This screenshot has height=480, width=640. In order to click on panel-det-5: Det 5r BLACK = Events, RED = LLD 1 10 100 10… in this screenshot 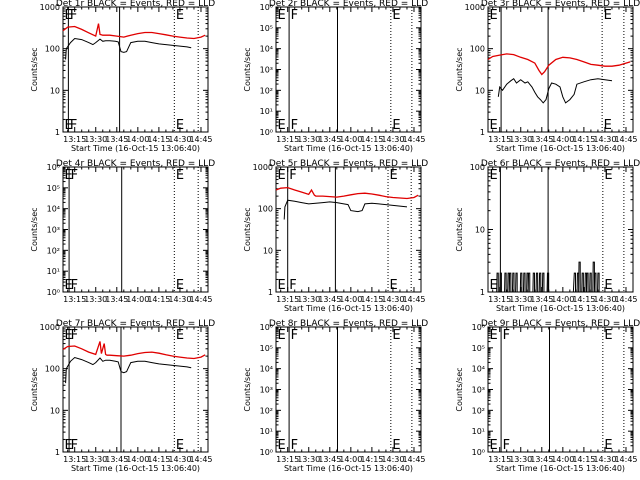, I will do `click(335, 236)`.